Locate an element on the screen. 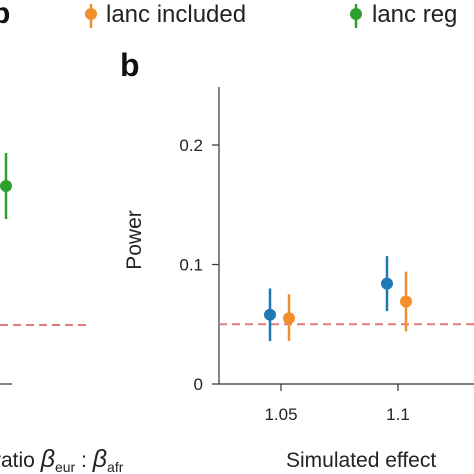  legend: lanc included lanc reg is located at coordinates (271, 14).